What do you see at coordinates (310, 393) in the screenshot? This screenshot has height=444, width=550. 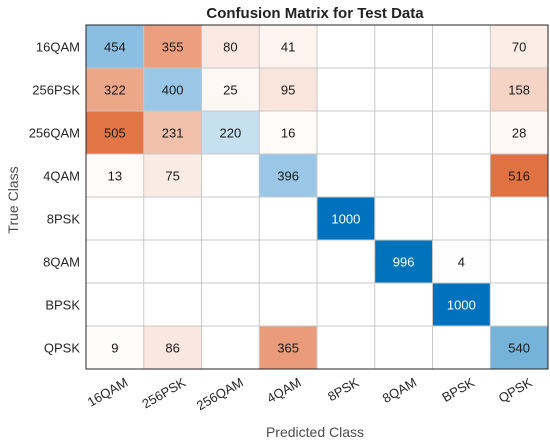 I see `x-tick-labels: 16QAM 256PSK 256QAM 4QAM 8PSK 8QAM BPSK QPSK` at bounding box center [310, 393].